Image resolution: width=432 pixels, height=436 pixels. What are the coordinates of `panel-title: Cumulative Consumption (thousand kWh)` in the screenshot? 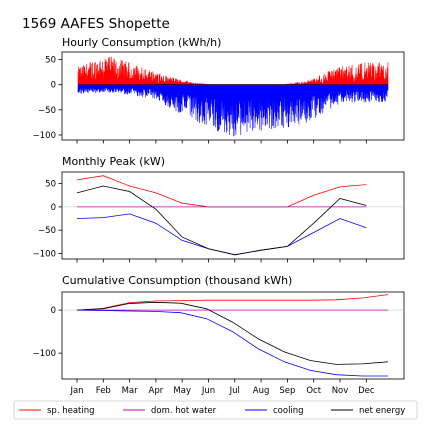 It's located at (177, 280).